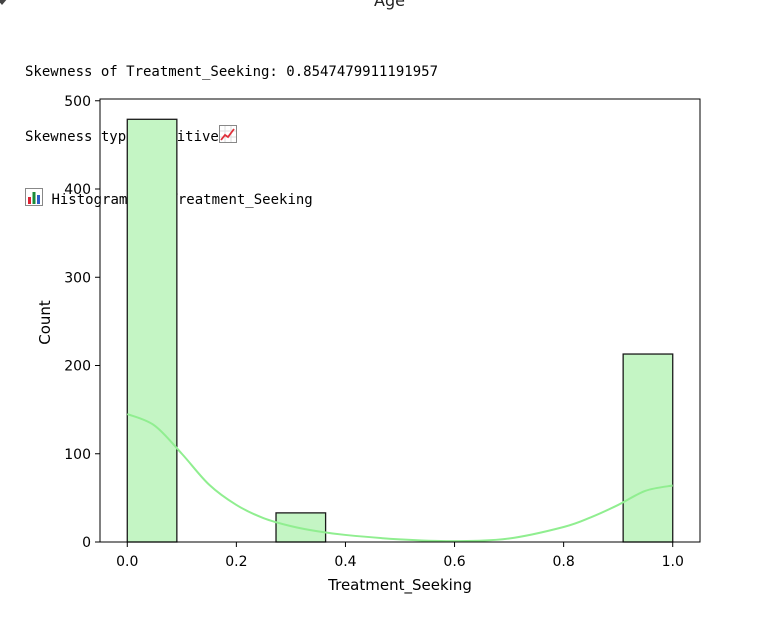  What do you see at coordinates (127, 562) in the screenshot?
I see `x-tick-label-0: 0.0` at bounding box center [127, 562].